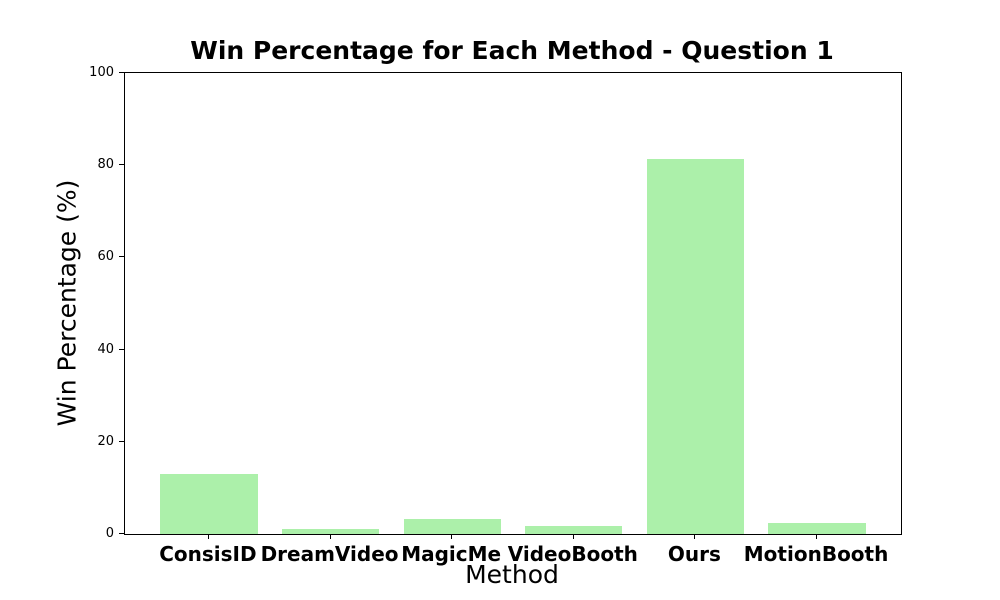 The image size is (1000, 600). I want to click on x-tick-label-ours: Ours, so click(694, 554).